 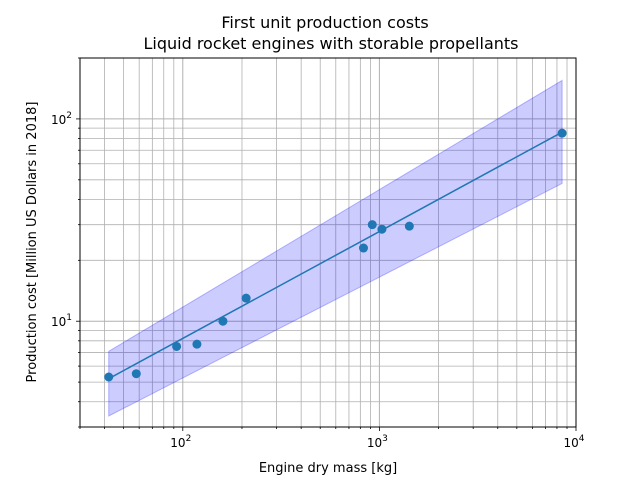 I want to click on chart-title: First unit production costs, so click(x=324, y=22).